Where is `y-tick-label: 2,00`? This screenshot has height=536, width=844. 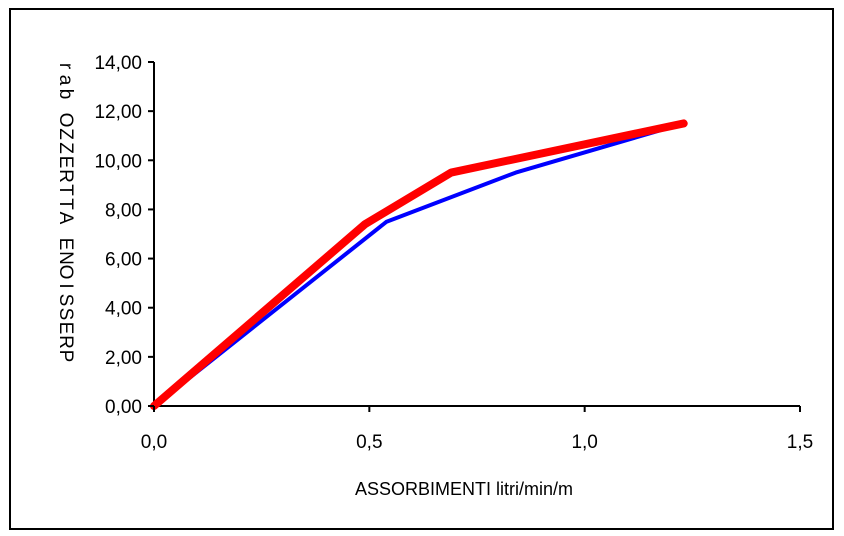 y-tick-label: 2,00 is located at coordinates (123, 358).